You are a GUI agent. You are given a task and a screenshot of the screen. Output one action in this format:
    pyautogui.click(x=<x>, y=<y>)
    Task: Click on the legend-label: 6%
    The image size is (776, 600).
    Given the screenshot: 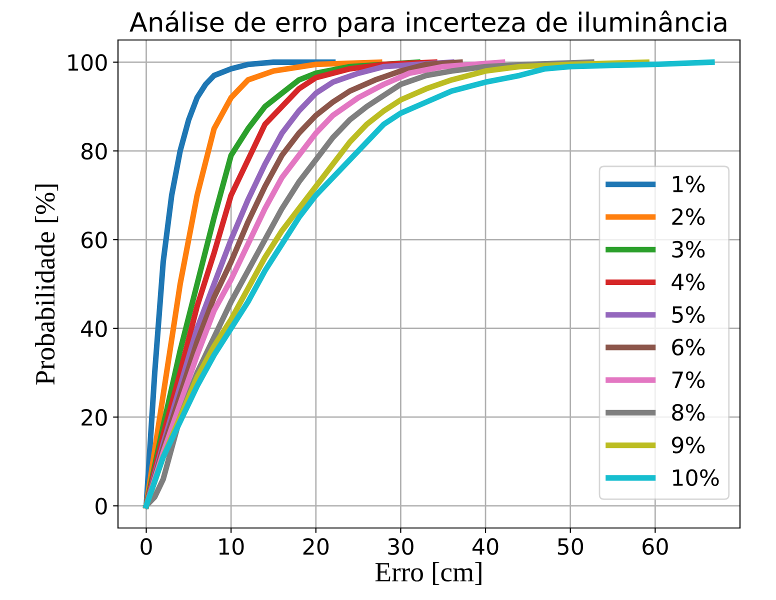 What is the action you would take?
    pyautogui.click(x=688, y=347)
    